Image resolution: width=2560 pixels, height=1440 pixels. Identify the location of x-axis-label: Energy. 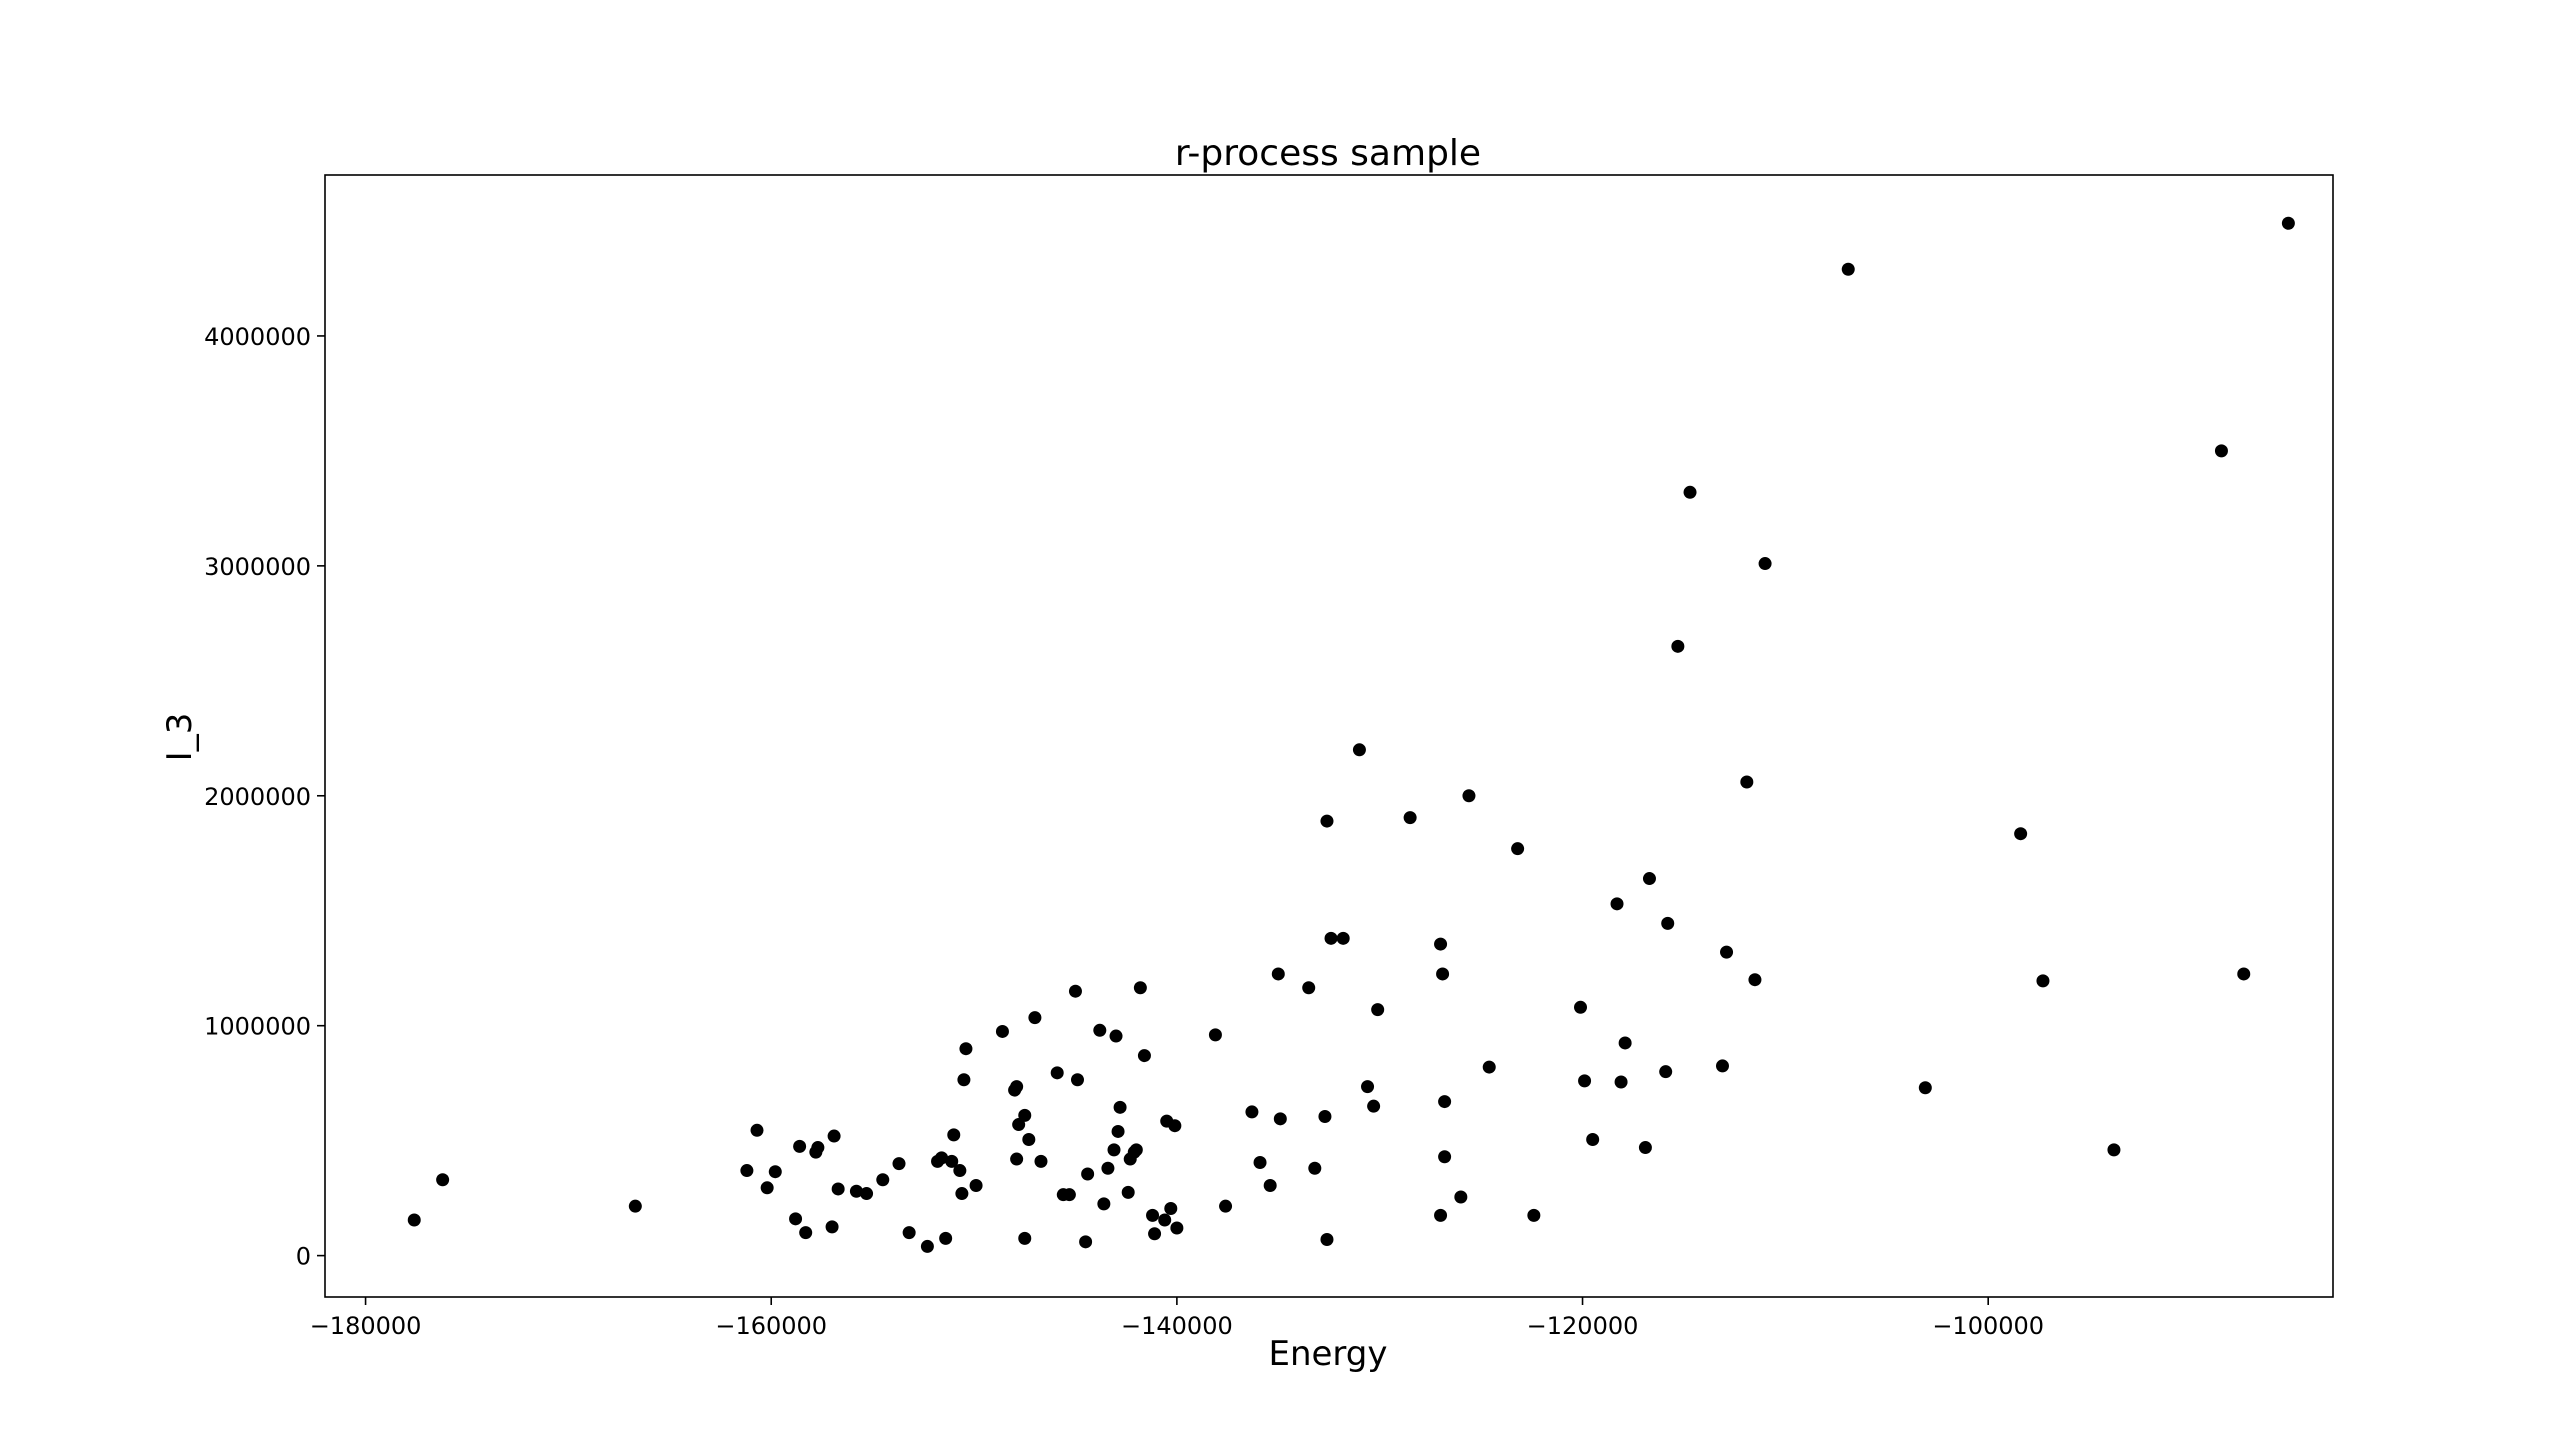
(1327, 1354).